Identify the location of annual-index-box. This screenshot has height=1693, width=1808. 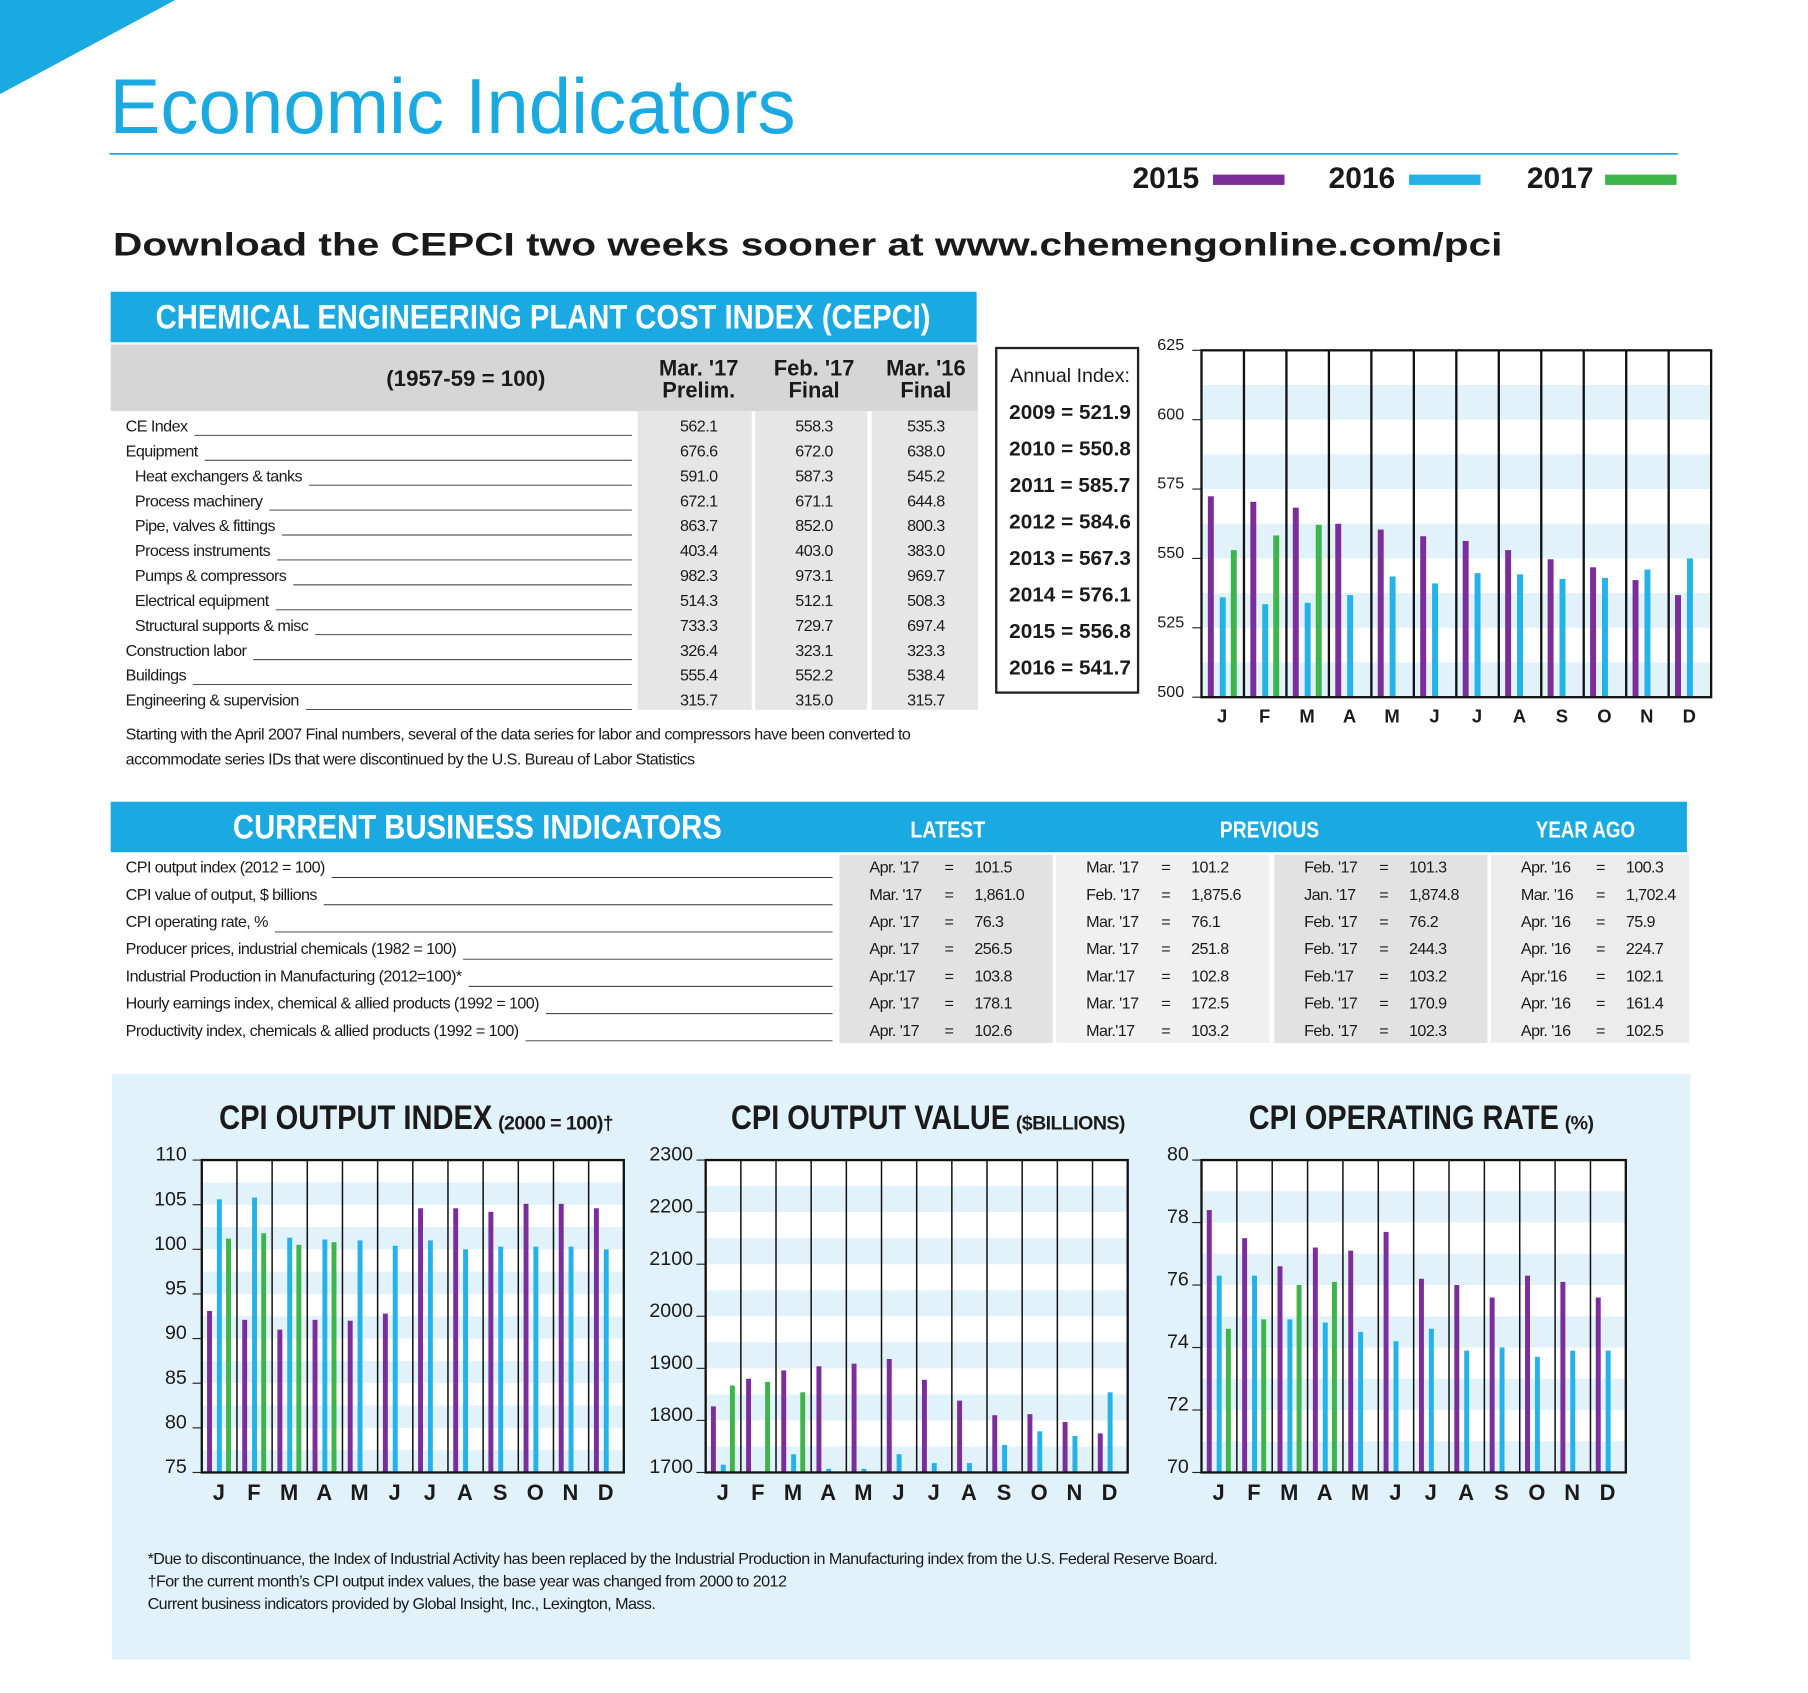
(1067, 520).